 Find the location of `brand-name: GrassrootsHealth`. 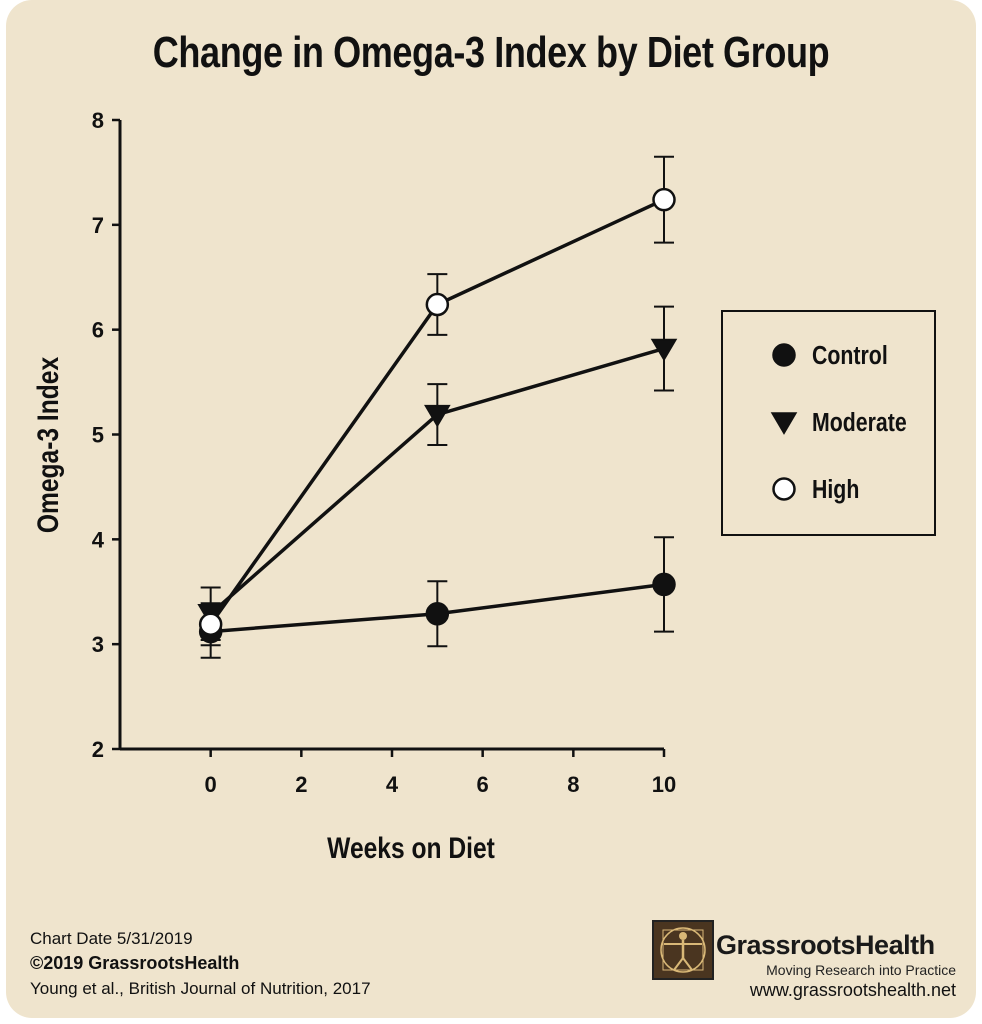

brand-name: GrassrootsHealth is located at coordinates (825, 945).